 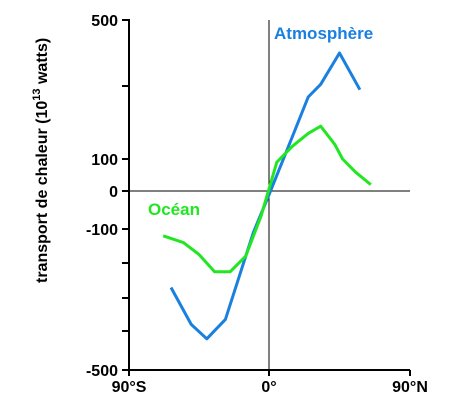 I want to click on x-tick-label: 90°S, so click(x=129, y=387).